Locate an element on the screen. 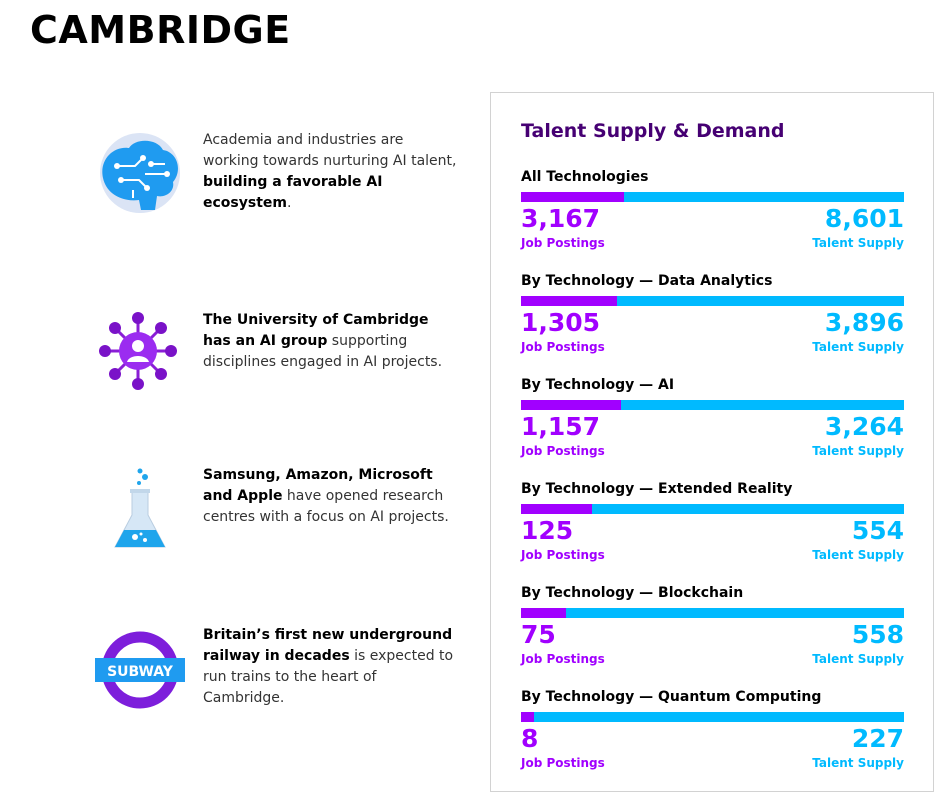  talent-supply-value: 8,601 is located at coordinates (864, 218).